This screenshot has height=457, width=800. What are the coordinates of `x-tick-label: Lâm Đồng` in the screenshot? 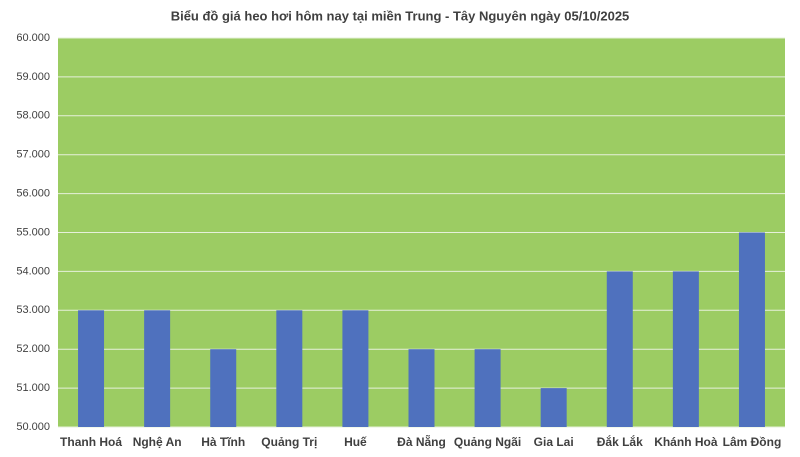 It's located at (752, 442).